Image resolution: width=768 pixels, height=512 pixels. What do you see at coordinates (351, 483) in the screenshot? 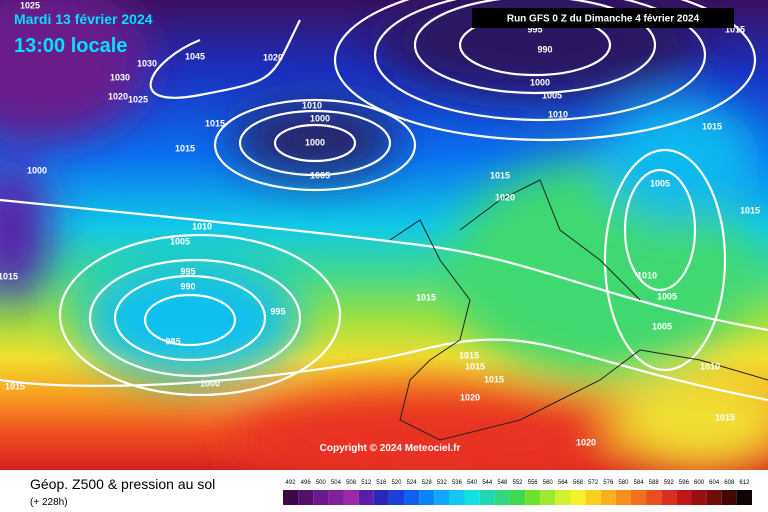
I see `scale-label: 508` at bounding box center [351, 483].